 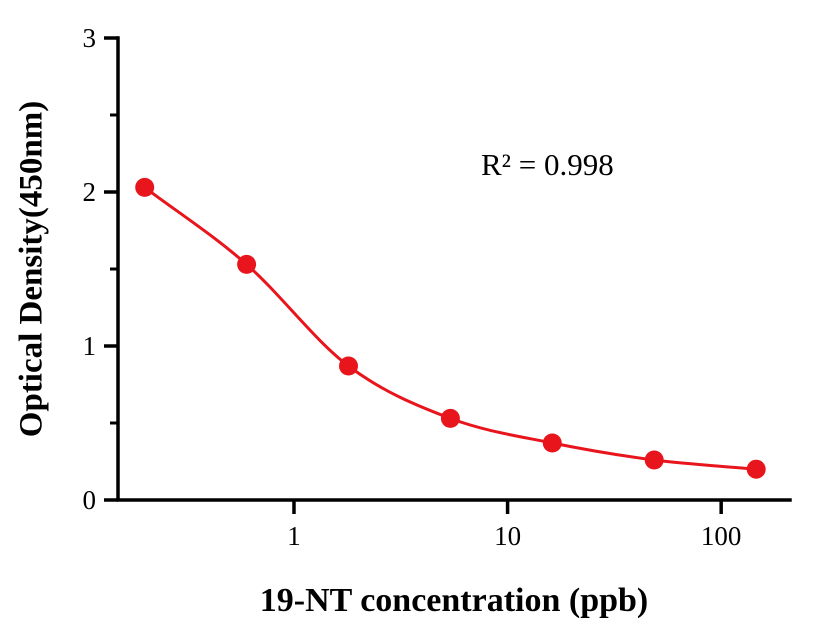 What do you see at coordinates (31, 269) in the screenshot?
I see `y-axis-title: Optical Density(450nm)` at bounding box center [31, 269].